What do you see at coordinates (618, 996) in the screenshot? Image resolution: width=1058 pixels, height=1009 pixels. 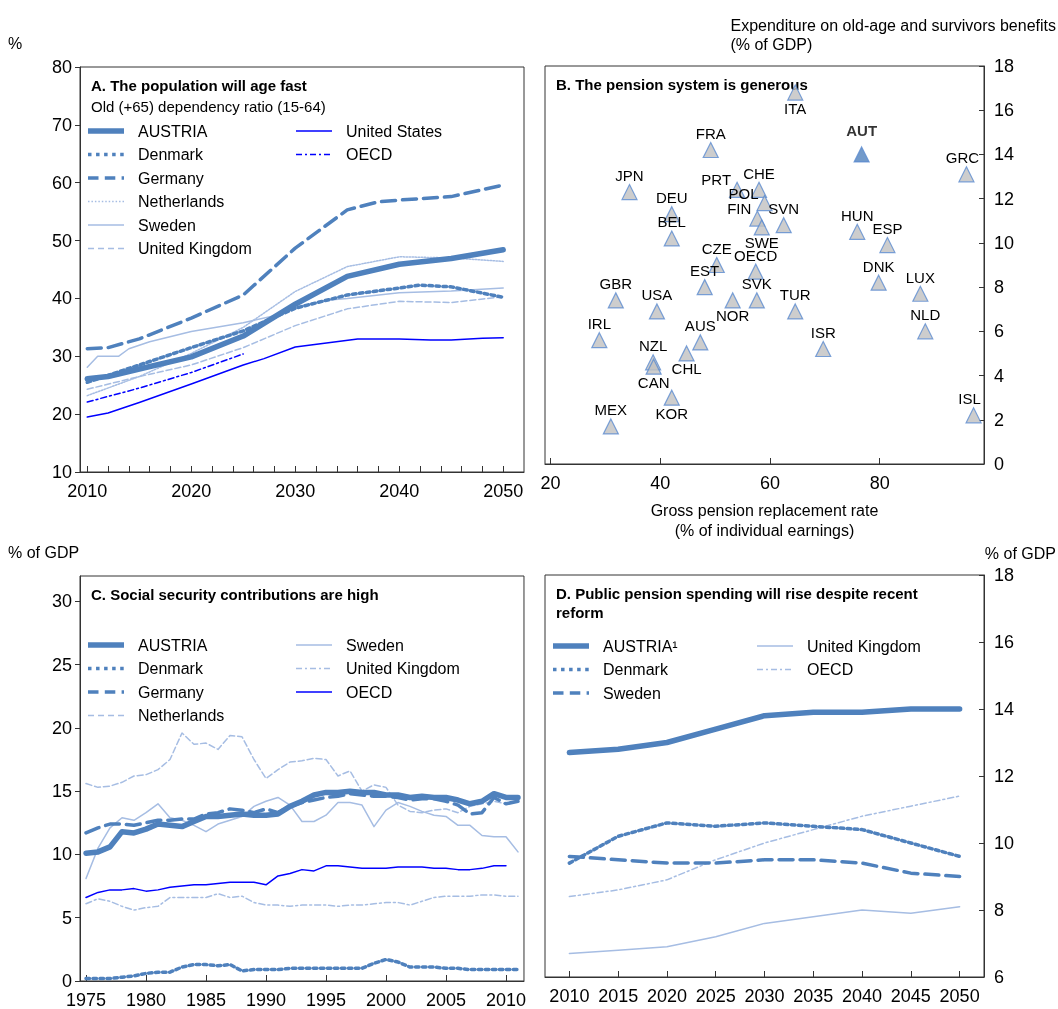 I see `x-tick-label: 2015` at bounding box center [618, 996].